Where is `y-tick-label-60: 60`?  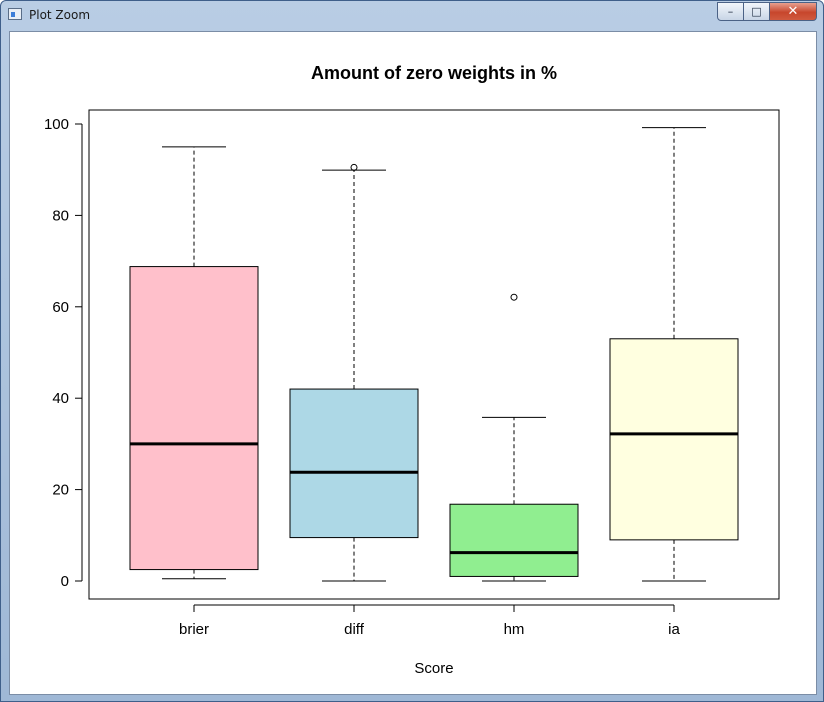
y-tick-label-60: 60 is located at coordinates (60, 307).